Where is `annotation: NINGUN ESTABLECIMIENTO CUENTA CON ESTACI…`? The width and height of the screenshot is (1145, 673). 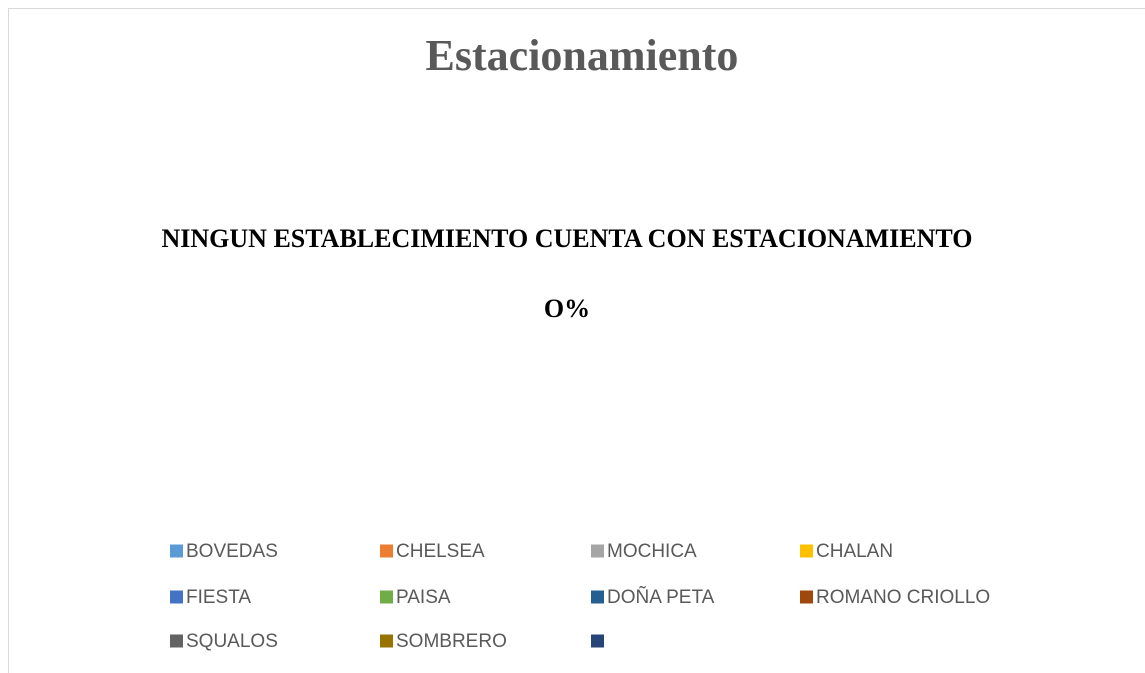
annotation: NINGUN ESTABLECIMIENTO CUENTA CON ESTACI… is located at coordinates (567, 238).